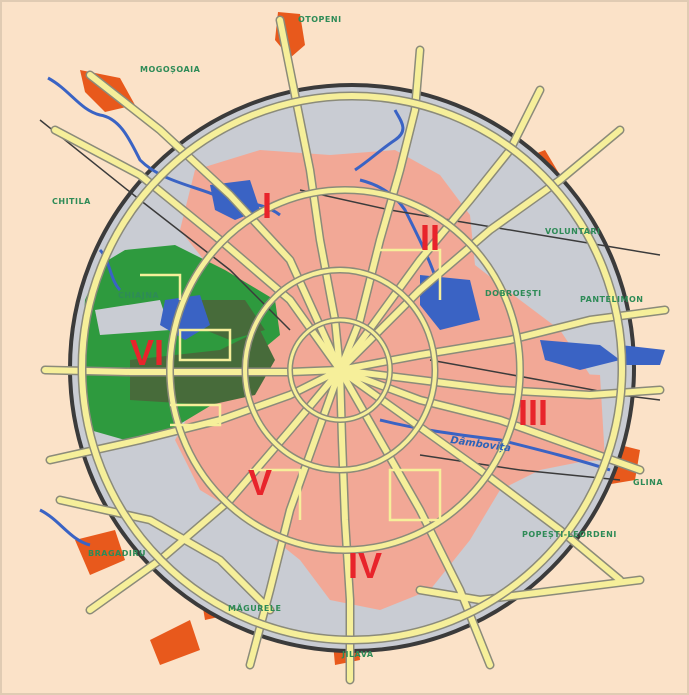 This screenshot has width=689, height=695. Describe the element at coordinates (170, 70) in the screenshot. I see `place-mogosoaia: MOGOȘOAIA` at that location.